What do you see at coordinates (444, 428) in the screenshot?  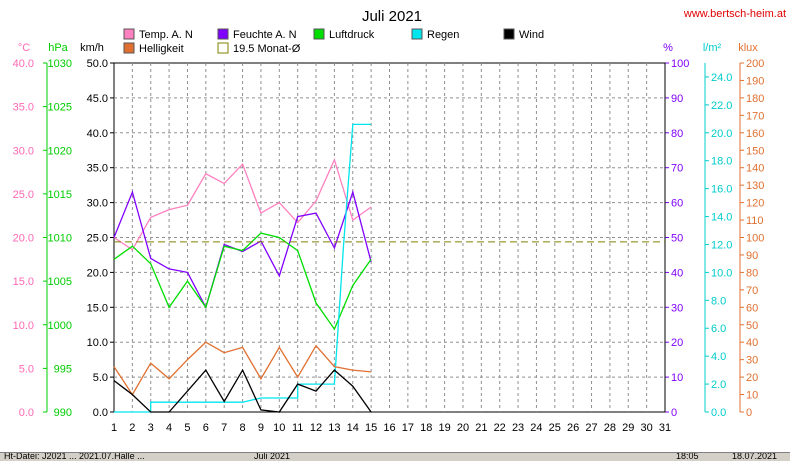 I see `x-tick-label: 19` at bounding box center [444, 428].